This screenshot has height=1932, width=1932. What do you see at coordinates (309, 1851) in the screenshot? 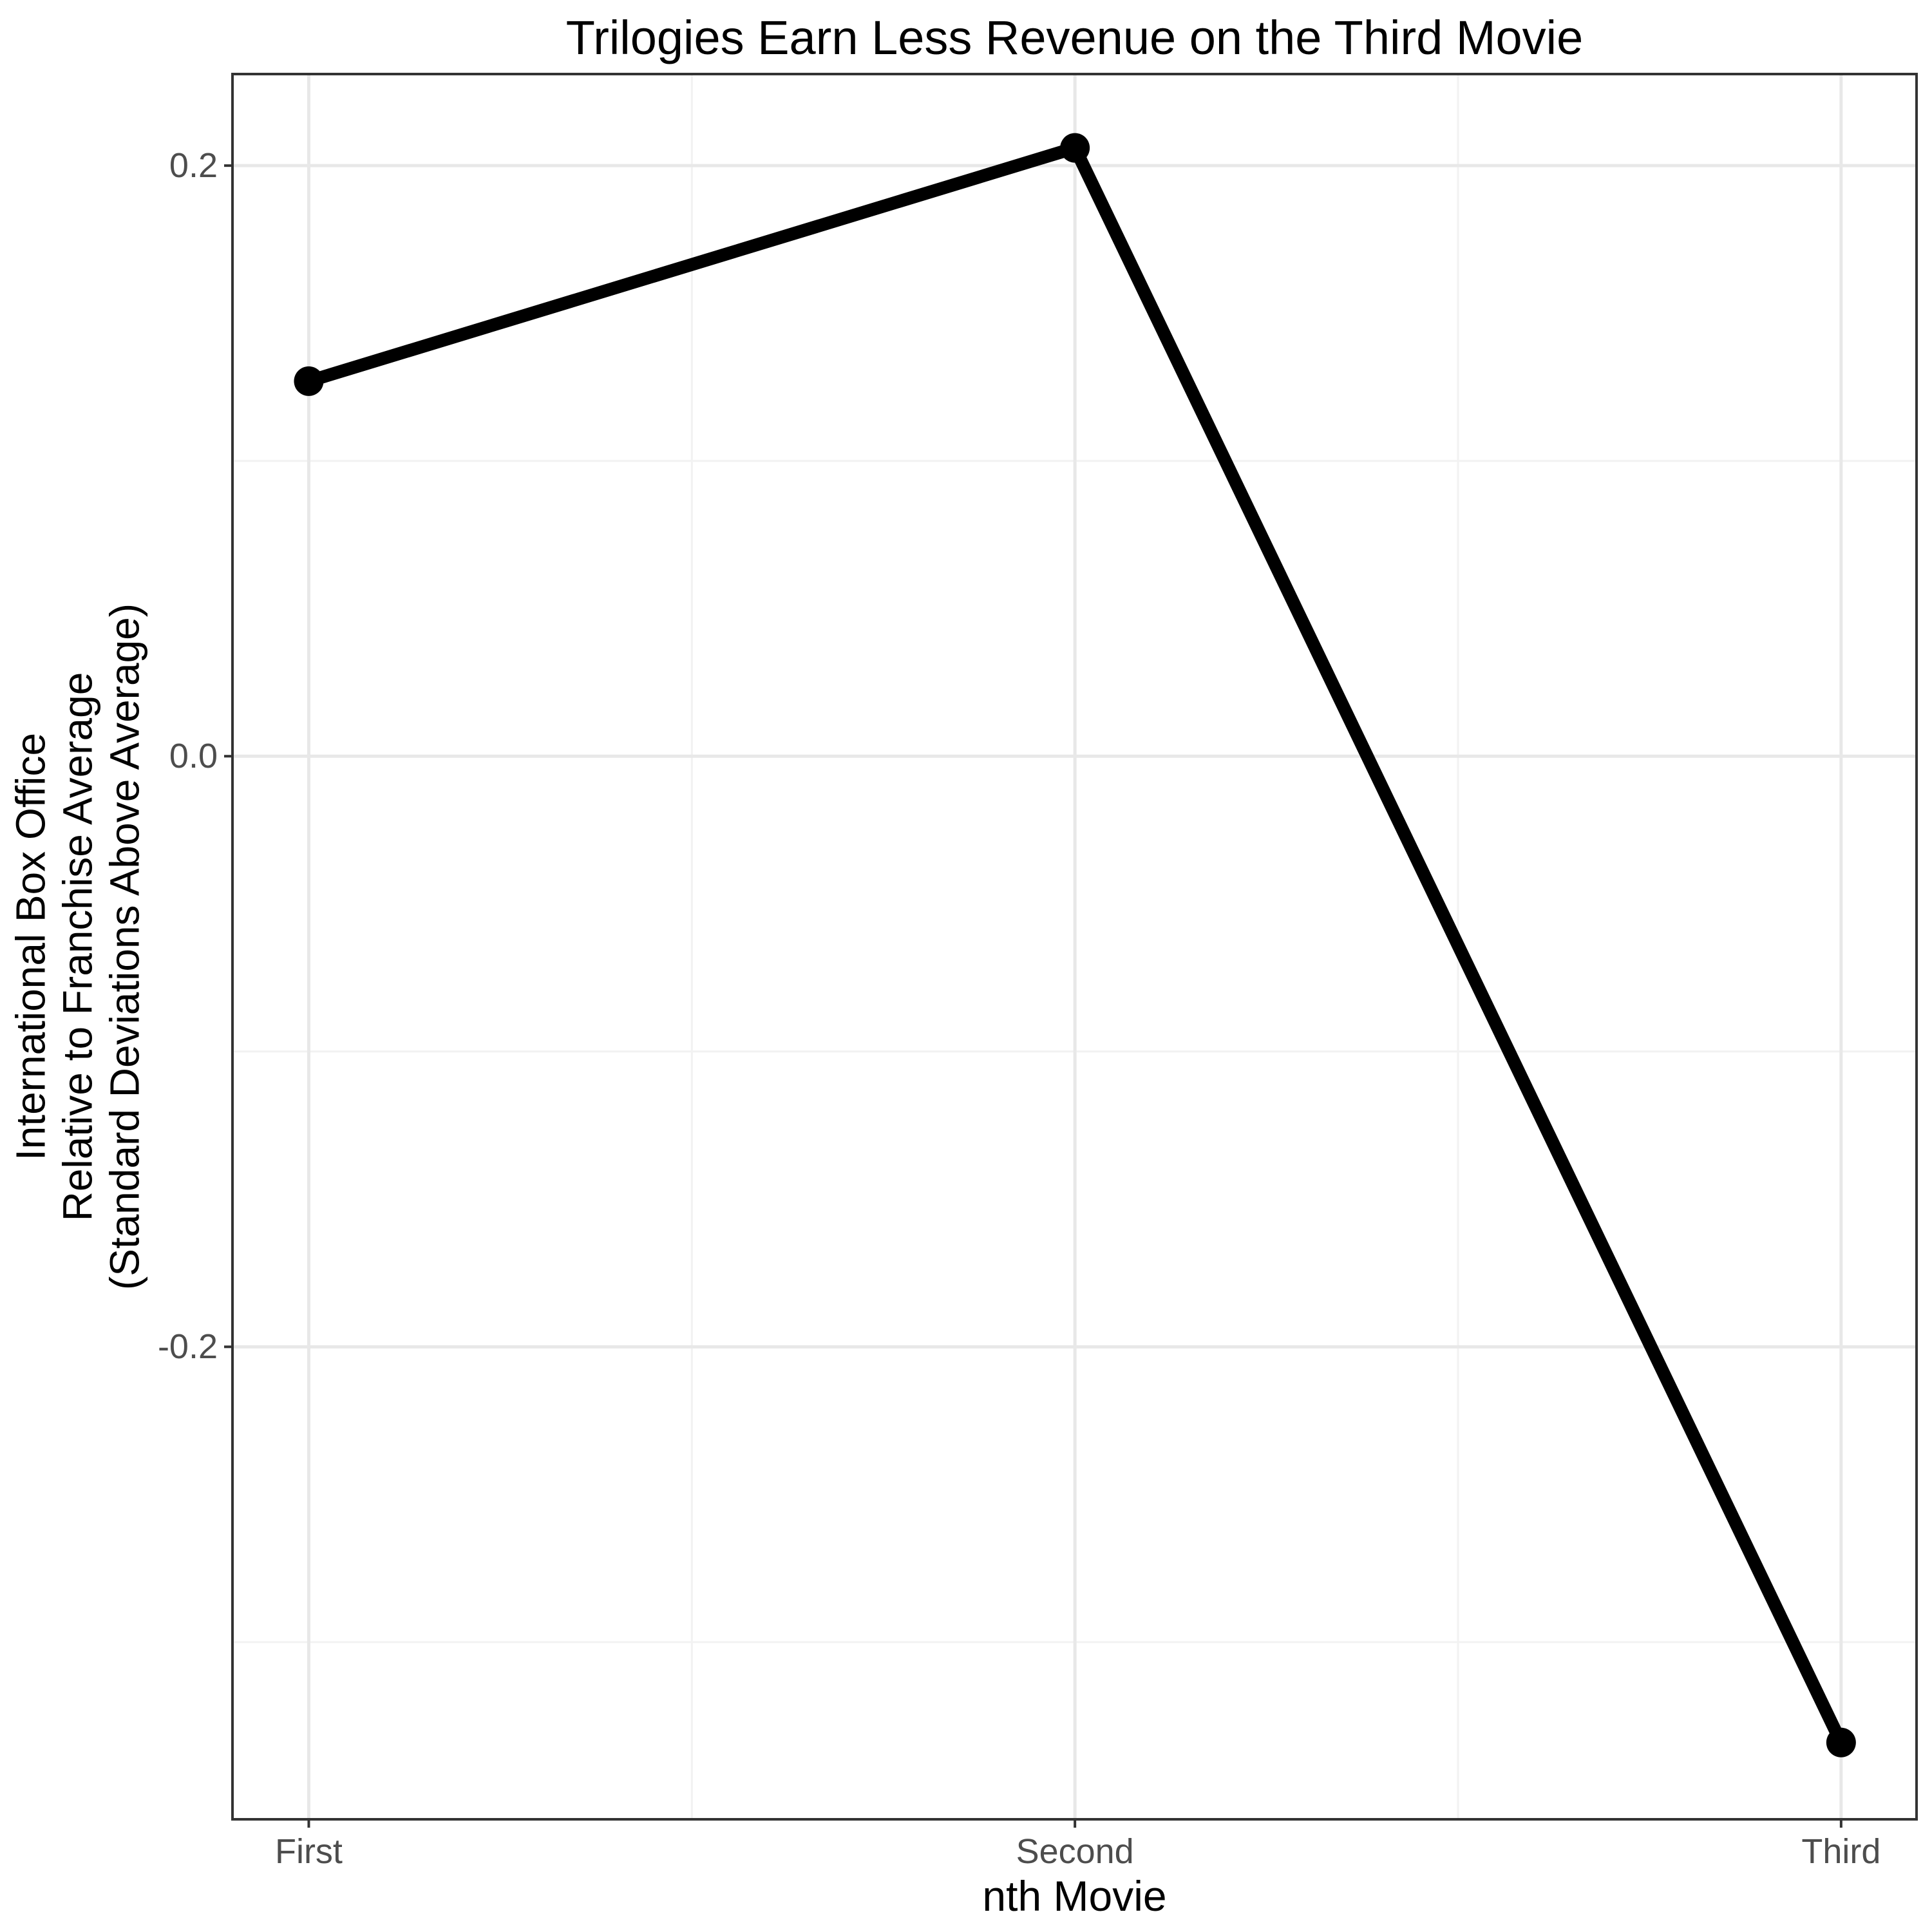
I see `x-tick-label-first: First` at bounding box center [309, 1851].